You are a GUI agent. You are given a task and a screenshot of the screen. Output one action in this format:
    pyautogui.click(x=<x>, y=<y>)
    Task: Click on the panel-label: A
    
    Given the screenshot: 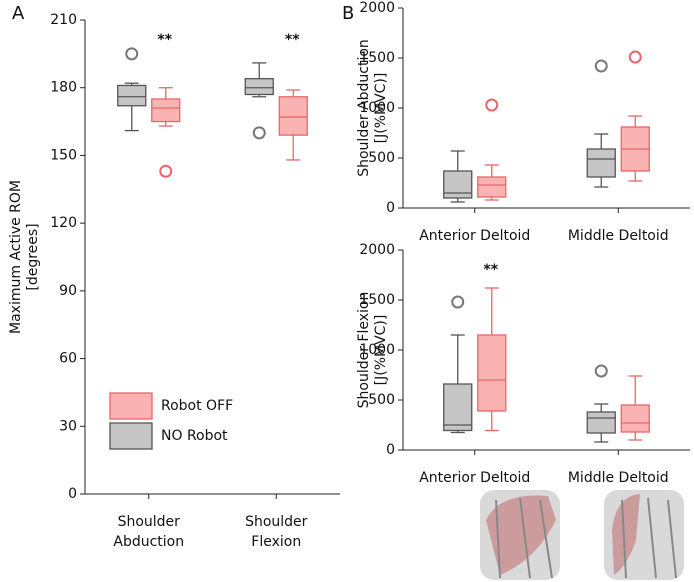 What is the action you would take?
    pyautogui.click(x=18, y=13)
    